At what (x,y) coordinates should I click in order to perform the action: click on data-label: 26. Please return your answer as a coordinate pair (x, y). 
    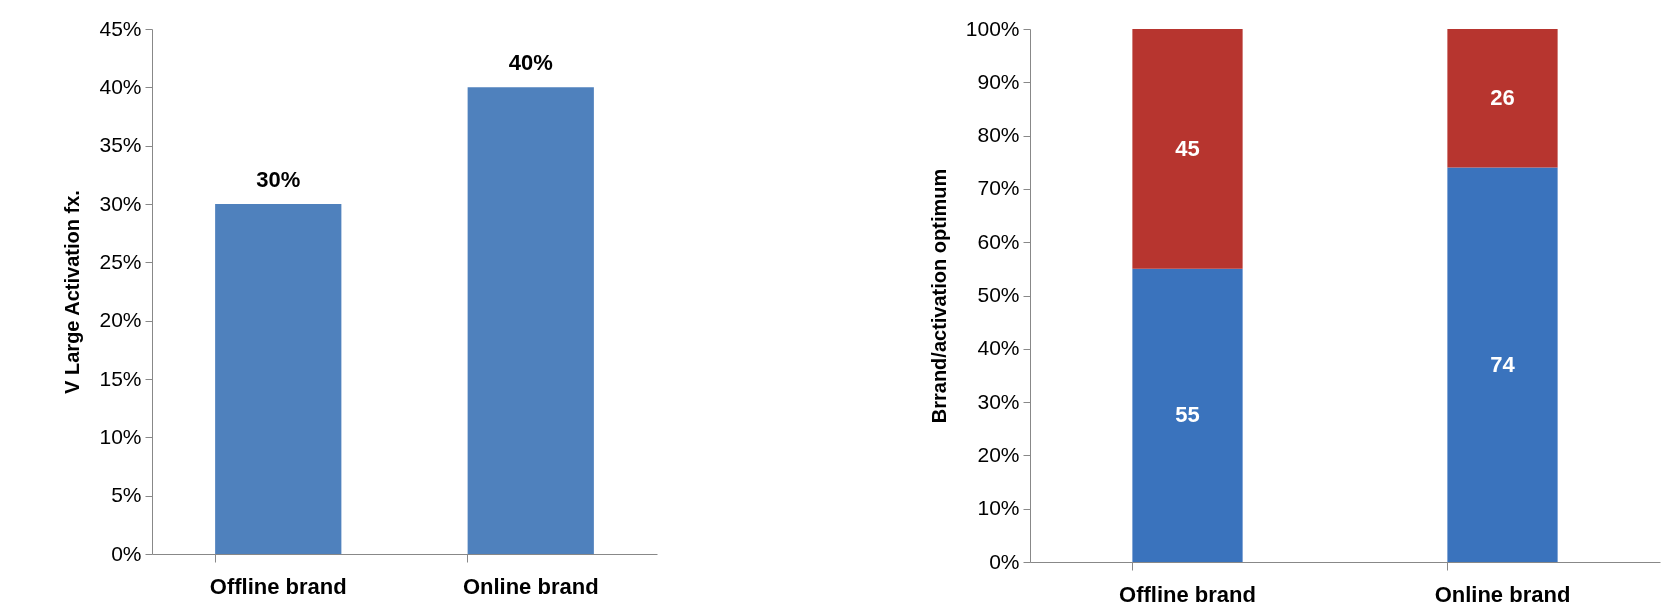
    Looking at the image, I should click on (1502, 98).